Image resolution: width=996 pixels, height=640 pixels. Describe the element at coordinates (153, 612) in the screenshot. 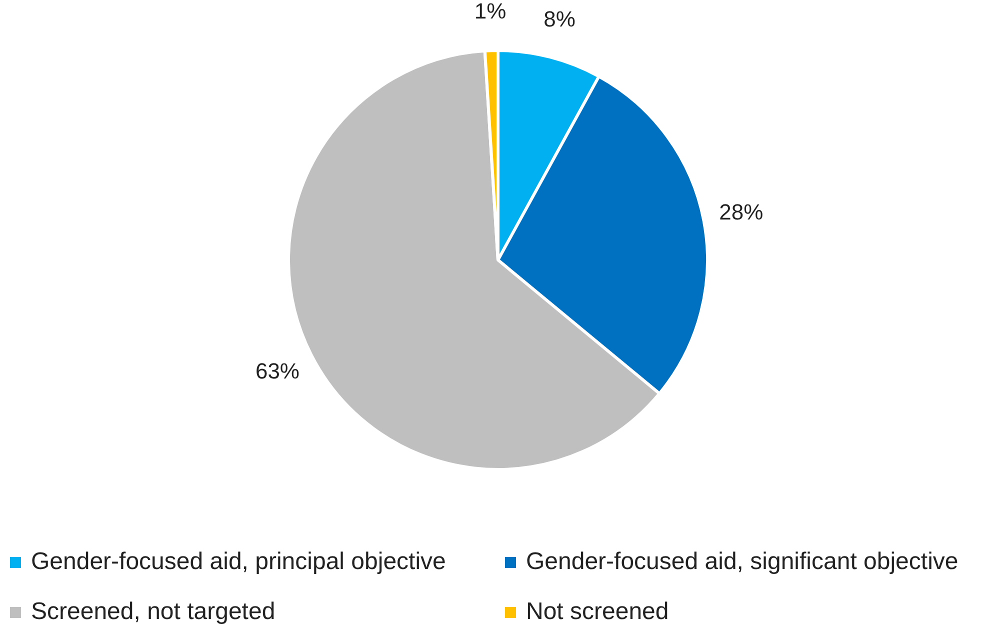

I see `legend-label: Screened, not targeted` at that location.